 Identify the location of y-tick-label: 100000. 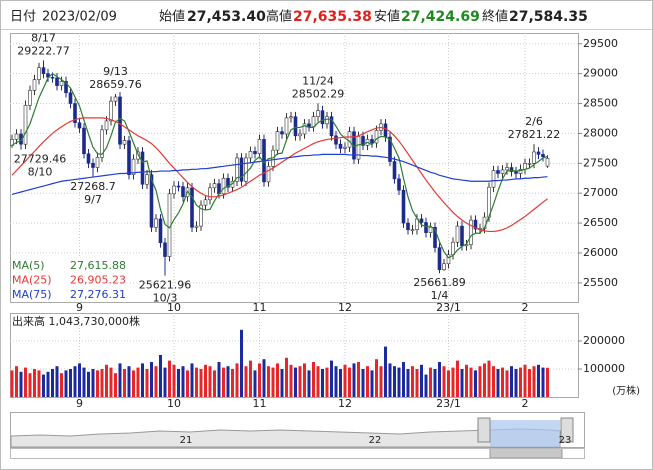
(604, 368).